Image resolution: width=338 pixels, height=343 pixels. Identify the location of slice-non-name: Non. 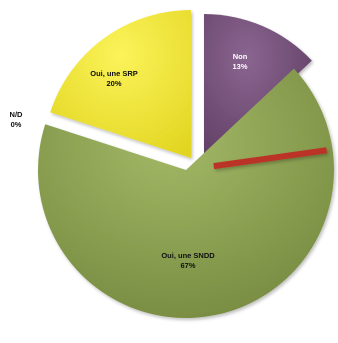
(240, 56).